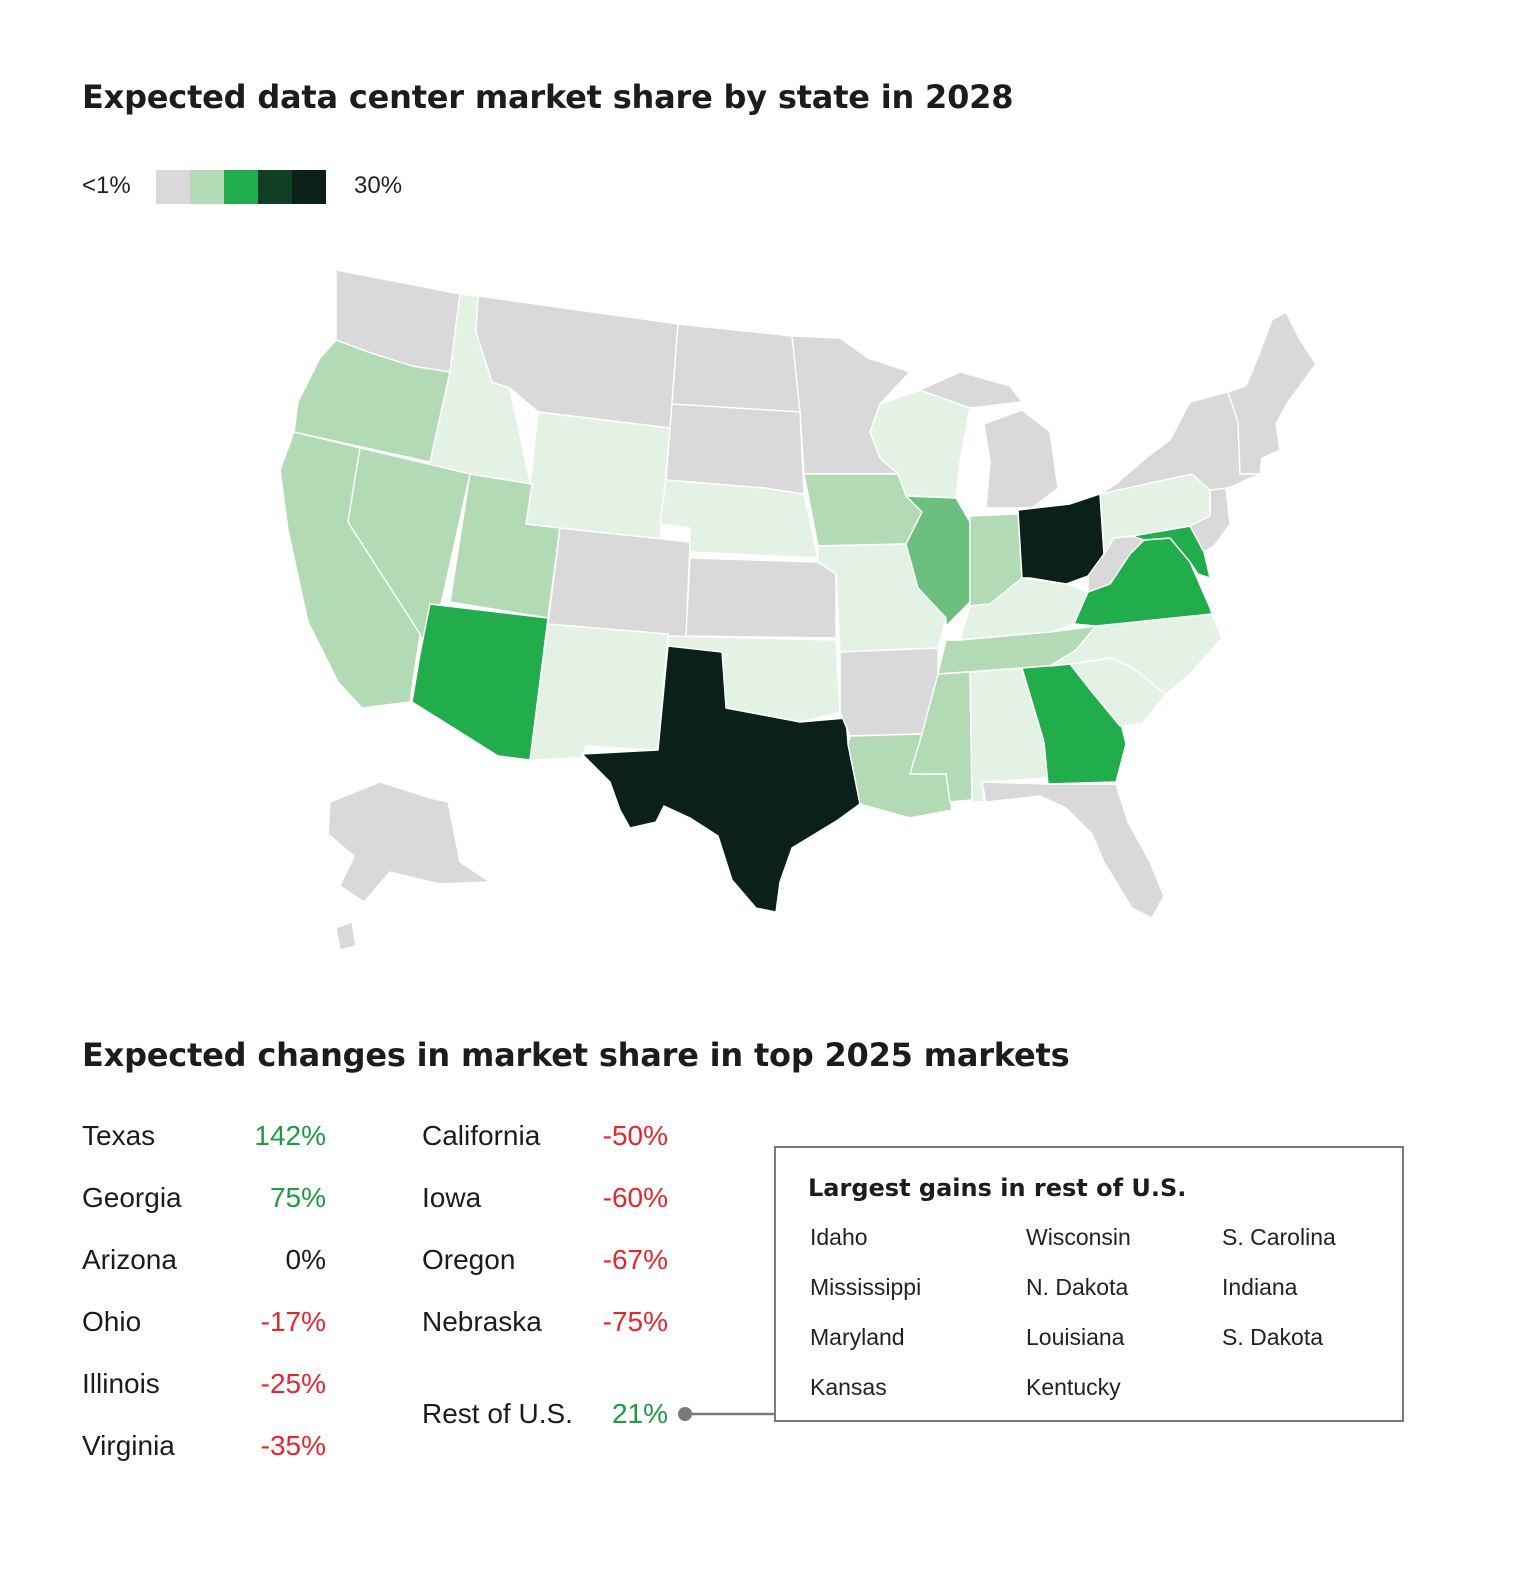 This screenshot has height=1571, width=1513. Describe the element at coordinates (1077, 1287) in the screenshot. I see `gain-state: N. Dakota` at that location.